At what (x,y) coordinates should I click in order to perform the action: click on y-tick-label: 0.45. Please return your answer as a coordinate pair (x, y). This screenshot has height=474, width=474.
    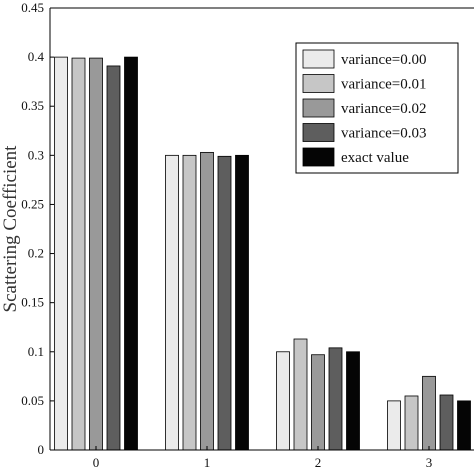
    Looking at the image, I should click on (32, 7).